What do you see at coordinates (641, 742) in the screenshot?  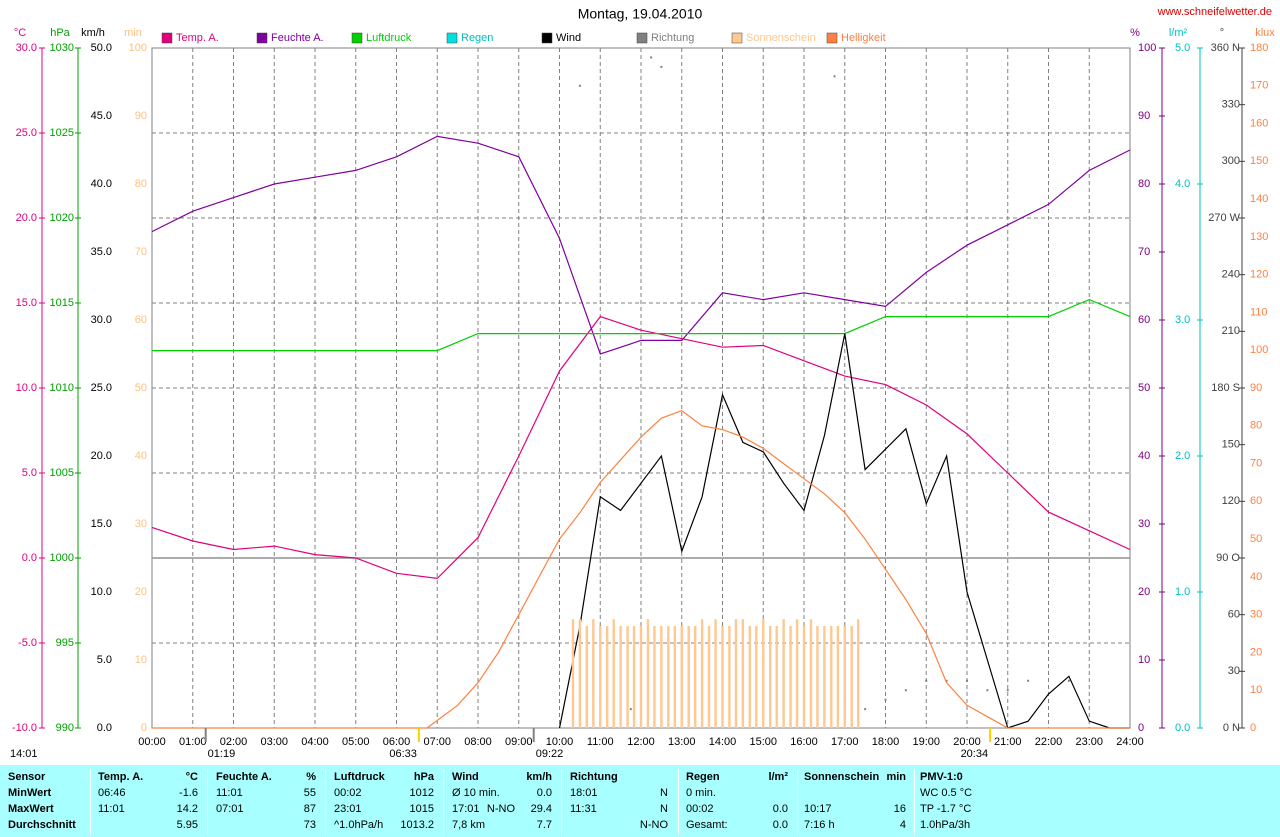 I see `x-tick-label: 12:00` at bounding box center [641, 742].